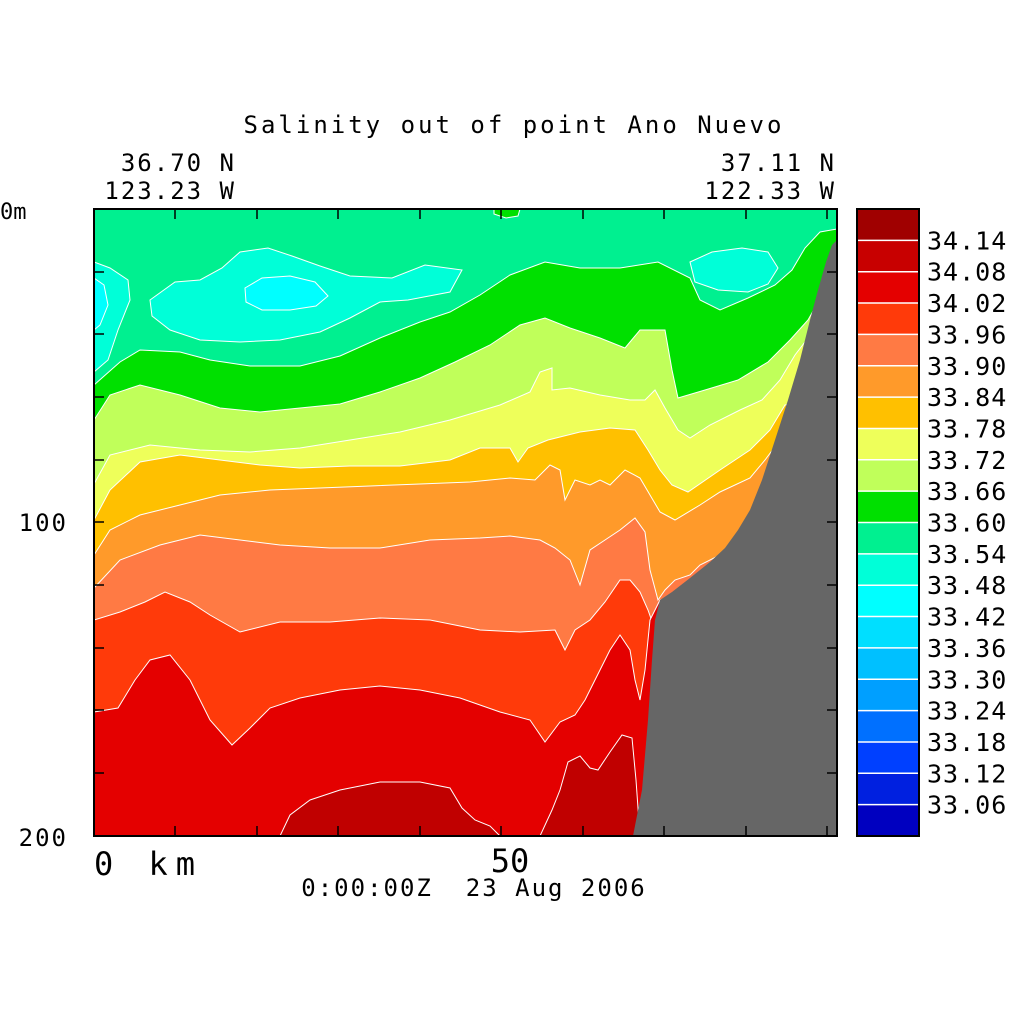 This screenshot has width=1024, height=1024. I want to click on colorbar-label: 33.12, so click(967, 773).